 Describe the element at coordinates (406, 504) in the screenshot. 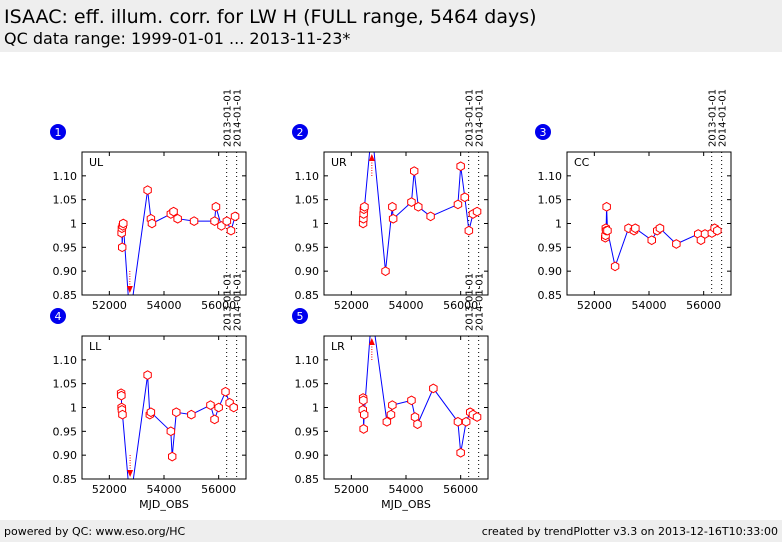

I see `x-axis-label: MJD_OBS` at that location.